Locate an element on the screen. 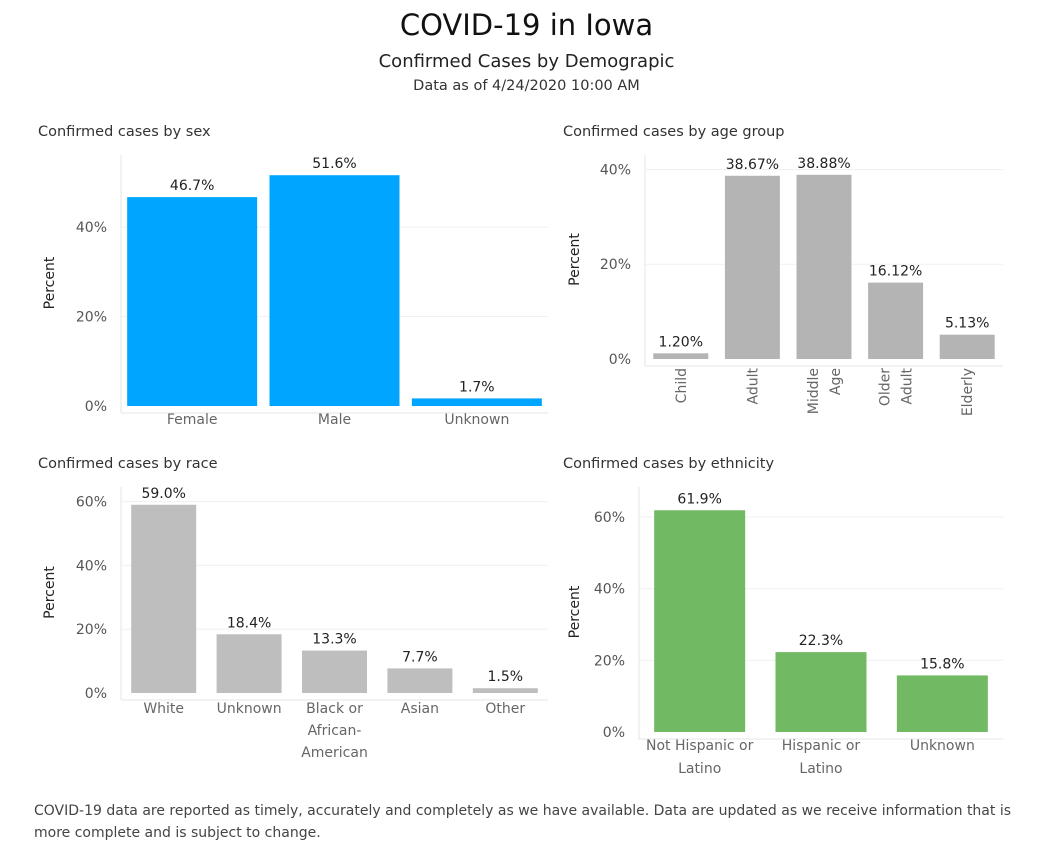  x-tick-label: Asian is located at coordinates (420, 709).